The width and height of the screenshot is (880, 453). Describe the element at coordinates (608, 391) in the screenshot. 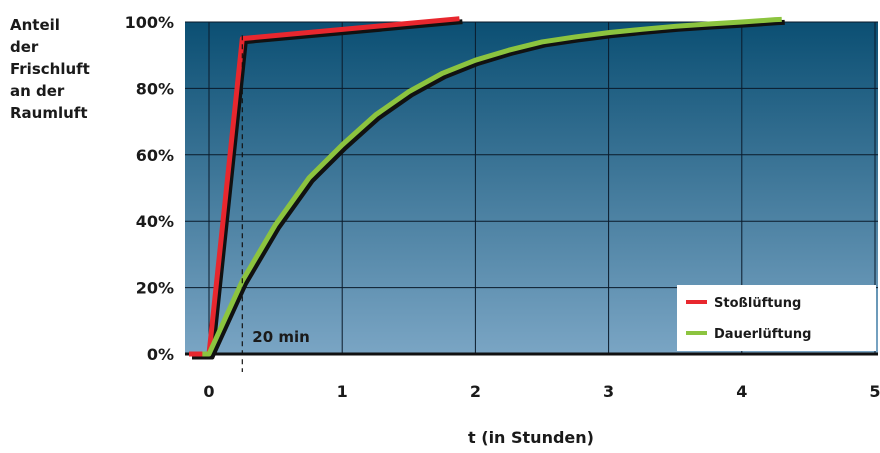

I see `x-tick-label: 3` at that location.